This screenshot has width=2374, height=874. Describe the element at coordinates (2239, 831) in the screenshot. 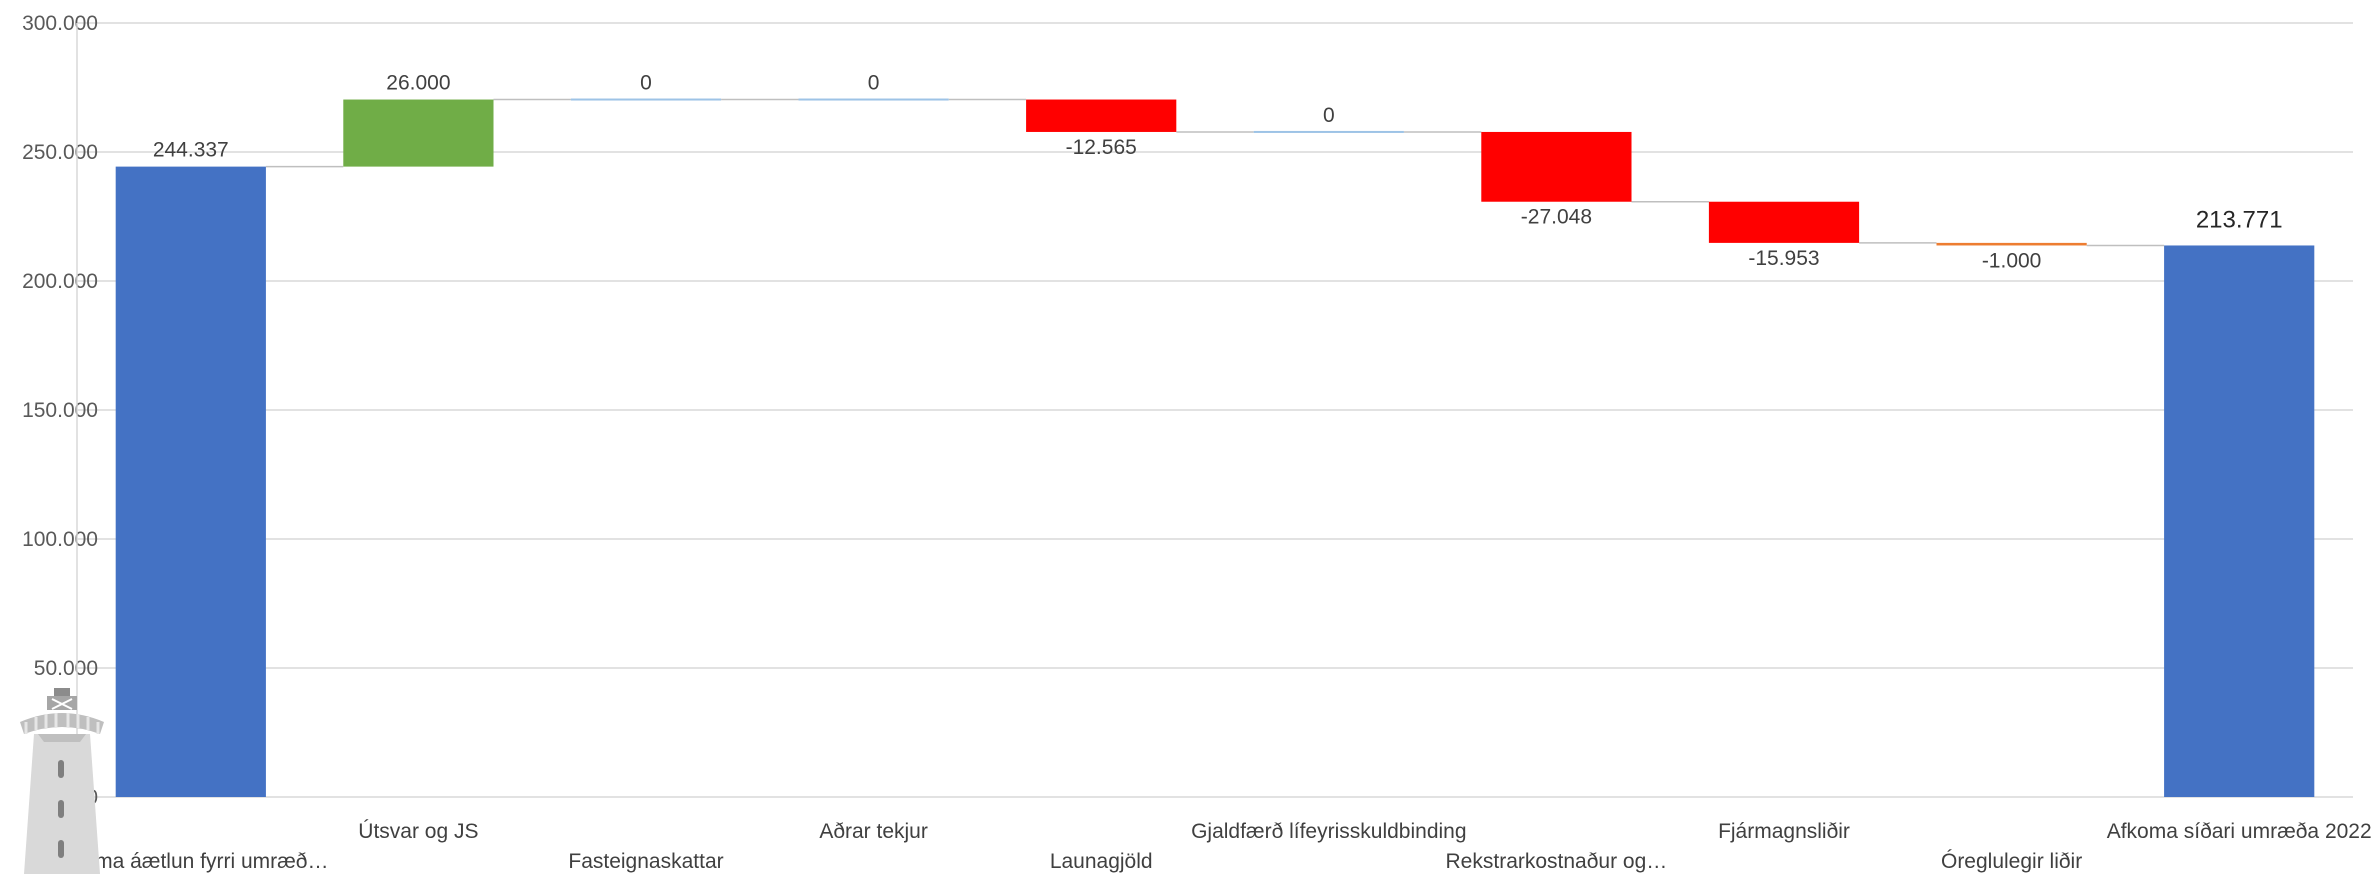

I see `category-label: Afkoma síðari umræða 2022` at that location.